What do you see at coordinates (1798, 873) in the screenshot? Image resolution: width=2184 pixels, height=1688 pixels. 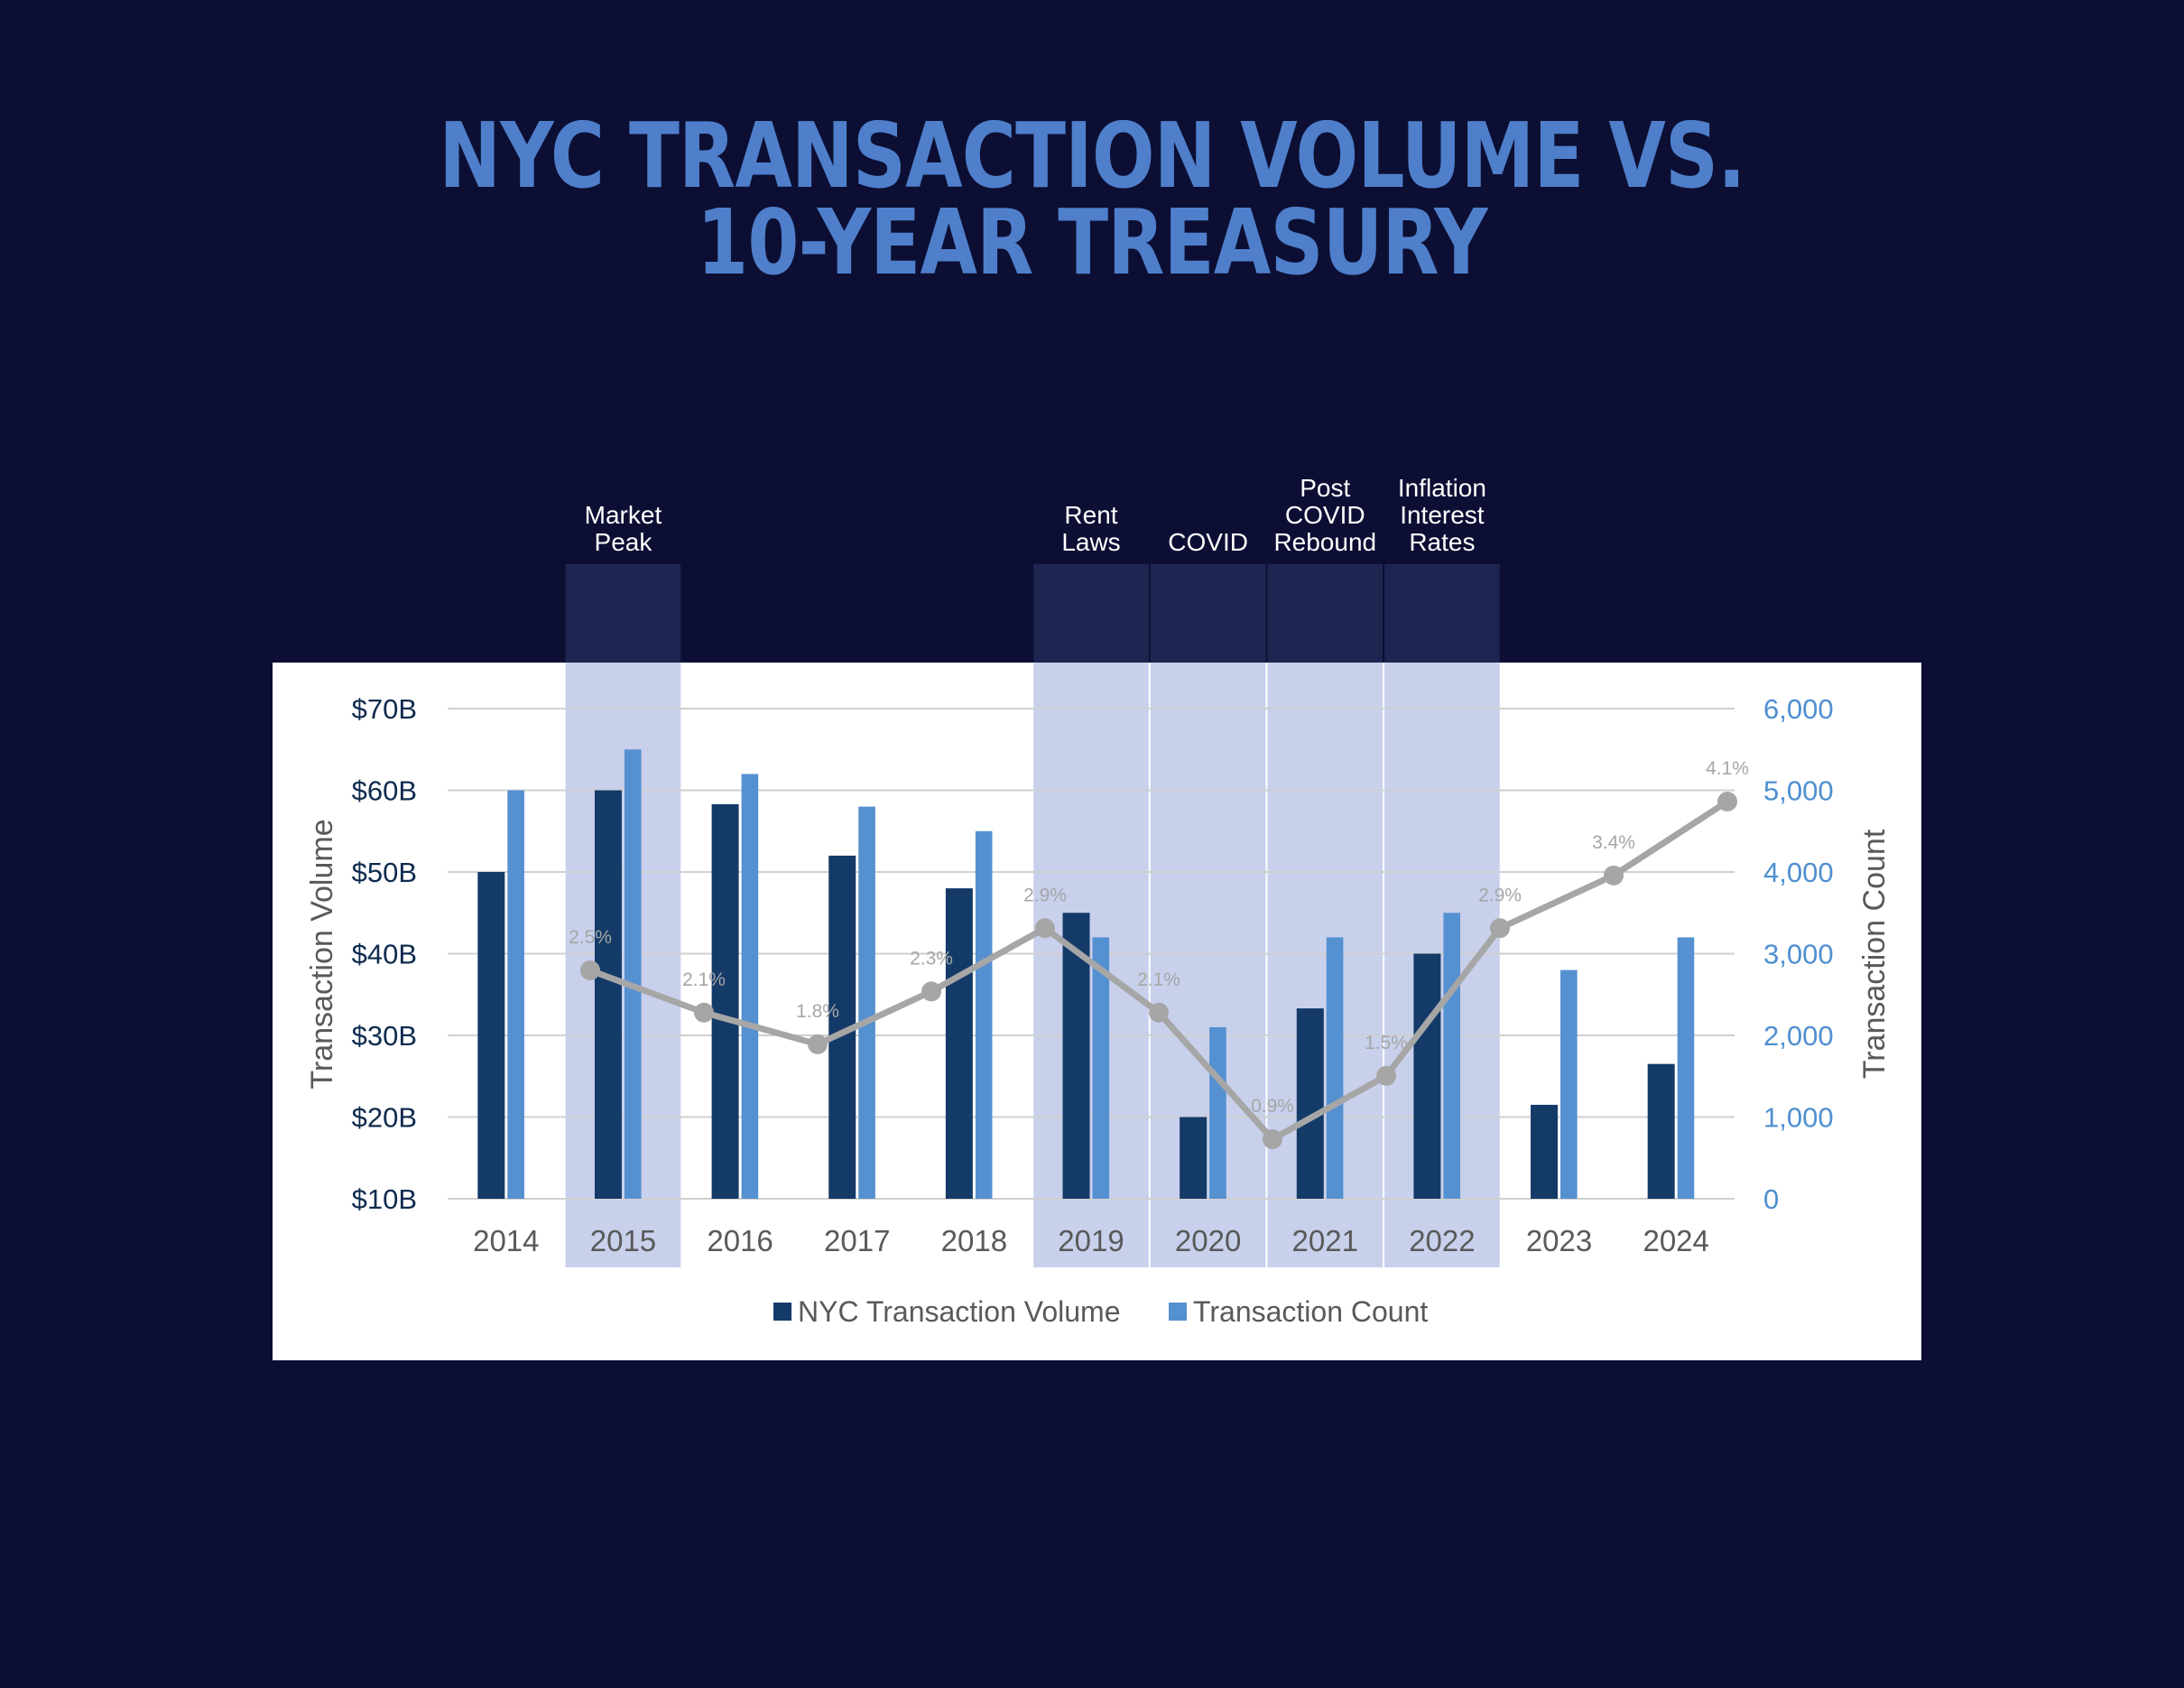 I see `y-right-tick-label: 4,000` at bounding box center [1798, 873].